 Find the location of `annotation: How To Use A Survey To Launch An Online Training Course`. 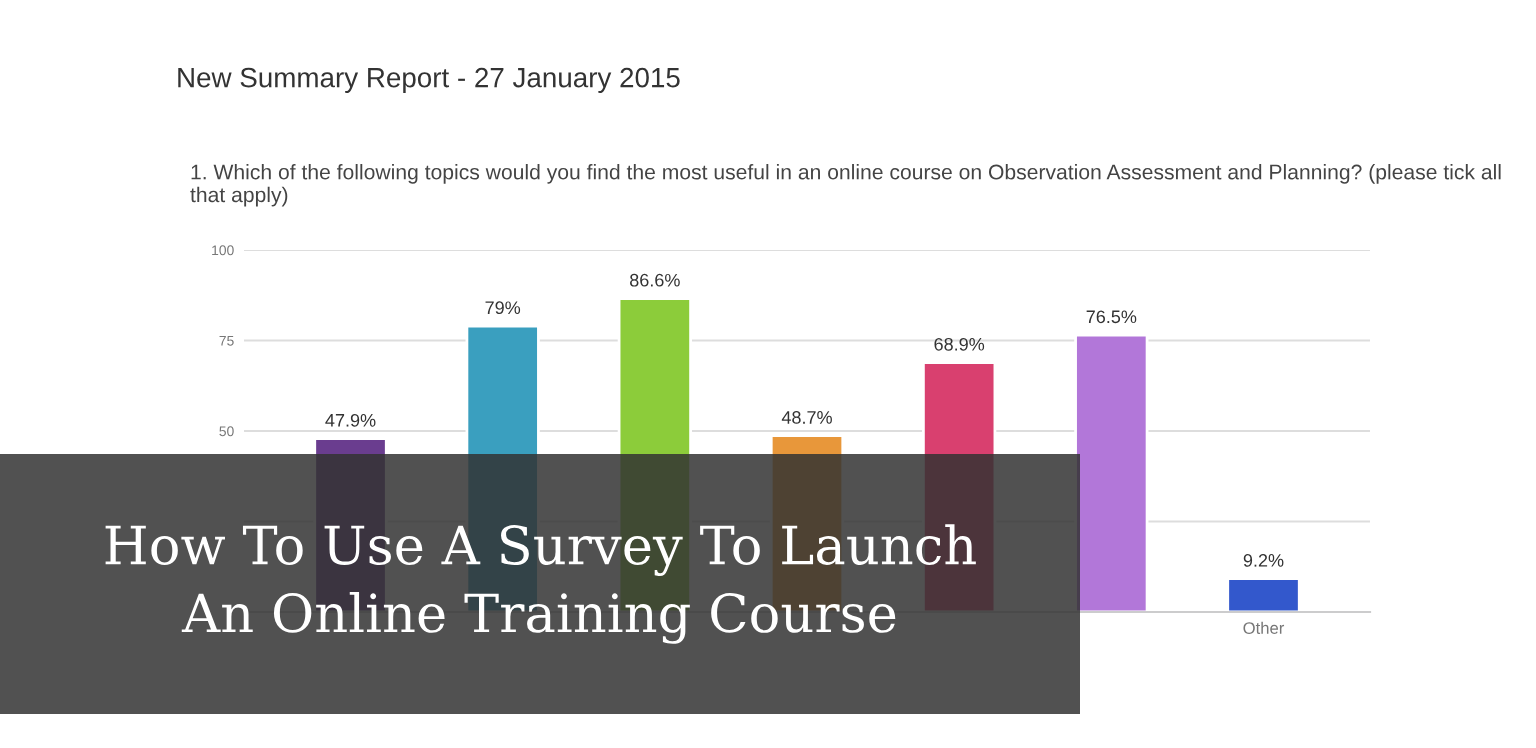

annotation: How To Use A Survey To Launch An Online Training Course is located at coordinates (540, 584).